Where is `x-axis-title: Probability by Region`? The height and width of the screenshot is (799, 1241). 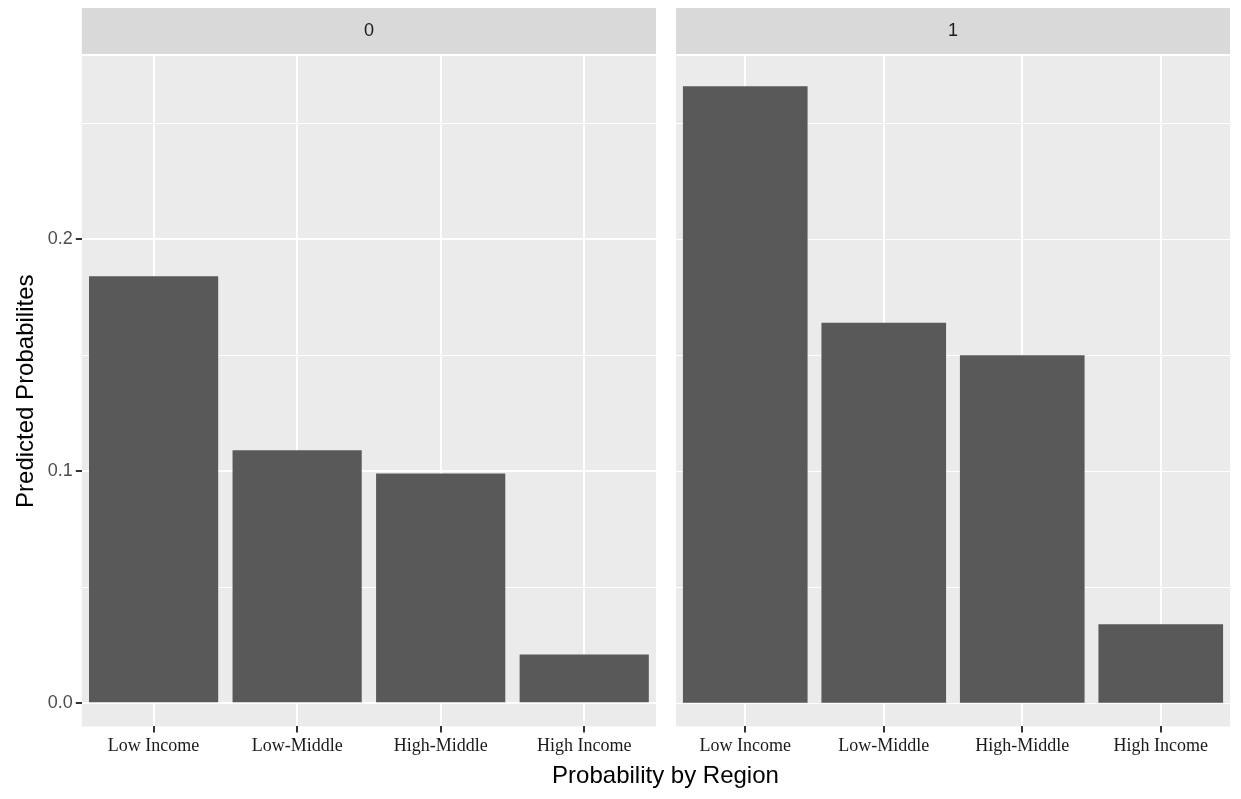
x-axis-title: Probability by Region is located at coordinates (665, 775).